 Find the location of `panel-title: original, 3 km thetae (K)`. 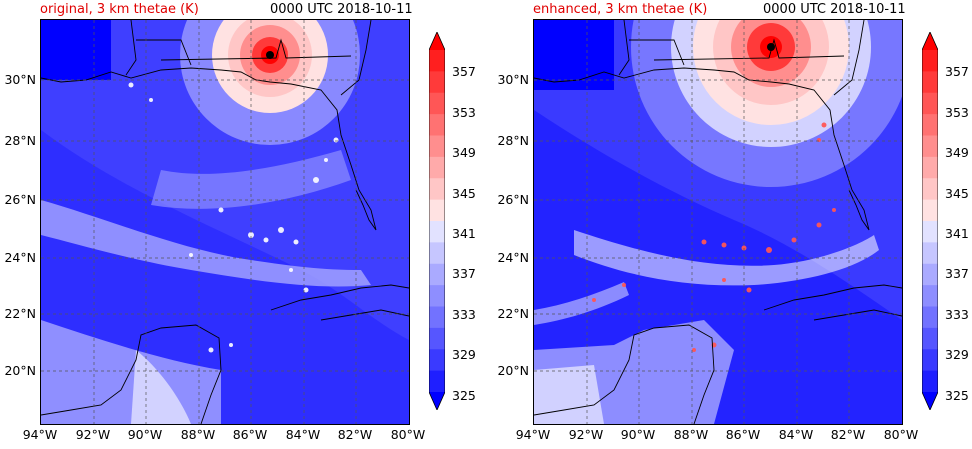

panel-title: original, 3 km thetae (K) is located at coordinates (119, 9).